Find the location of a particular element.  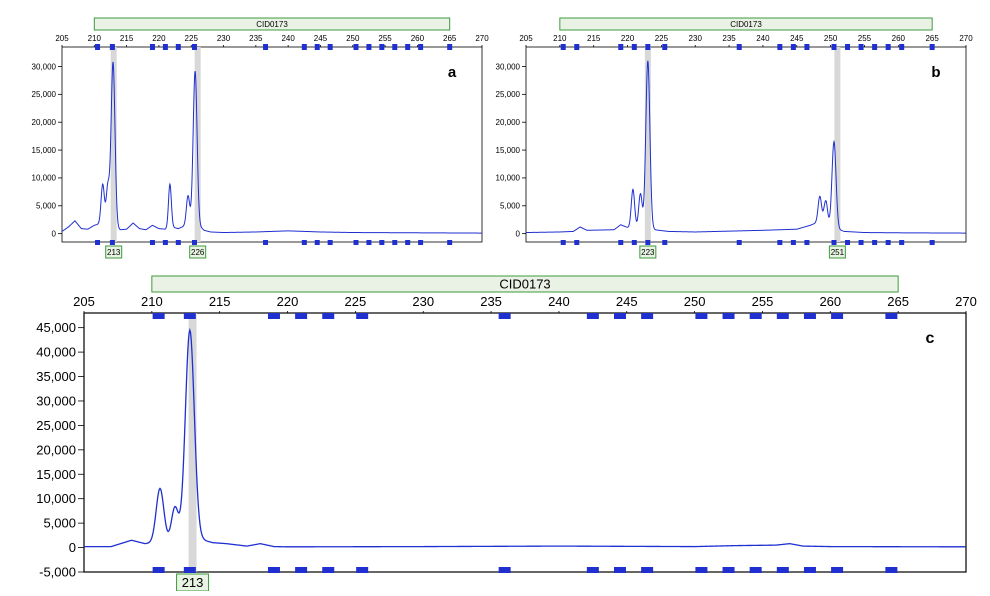

x-tick-label: 240 is located at coordinates (763, 38).